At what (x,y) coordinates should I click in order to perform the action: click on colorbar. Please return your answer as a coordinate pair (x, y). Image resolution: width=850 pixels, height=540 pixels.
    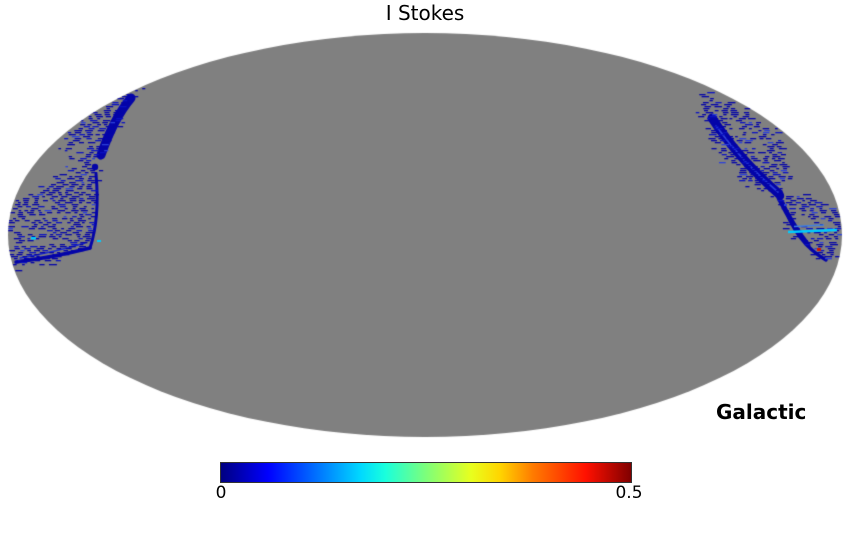
    Looking at the image, I should click on (426, 472).